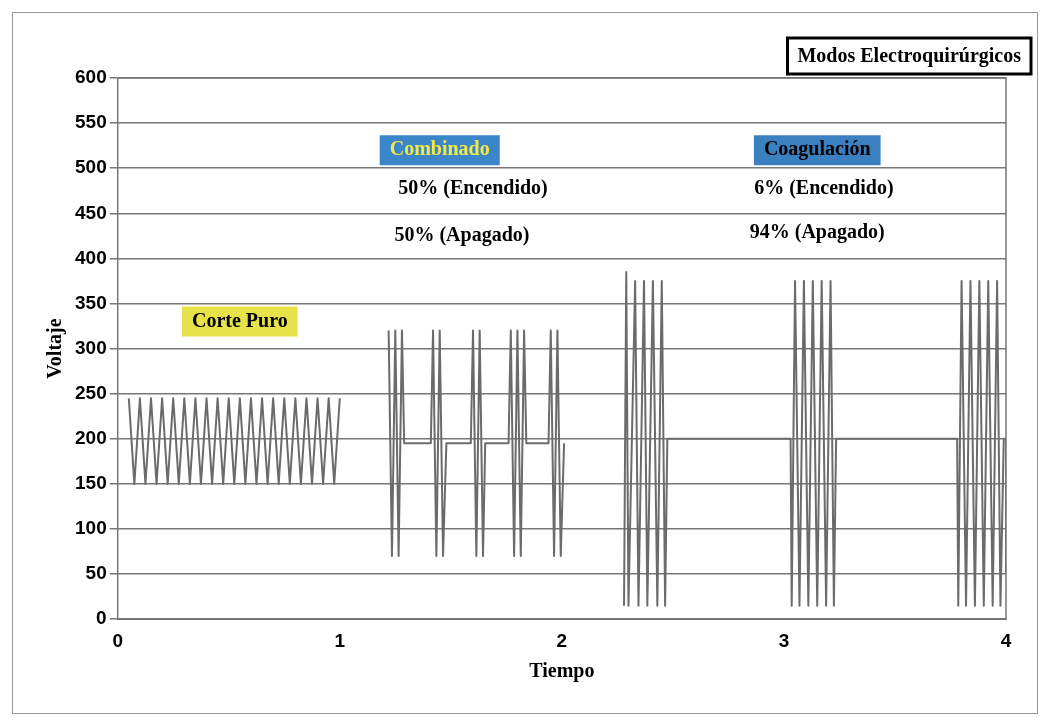  What do you see at coordinates (91, 212) in the screenshot?
I see `y-tick-label: 450` at bounding box center [91, 212].